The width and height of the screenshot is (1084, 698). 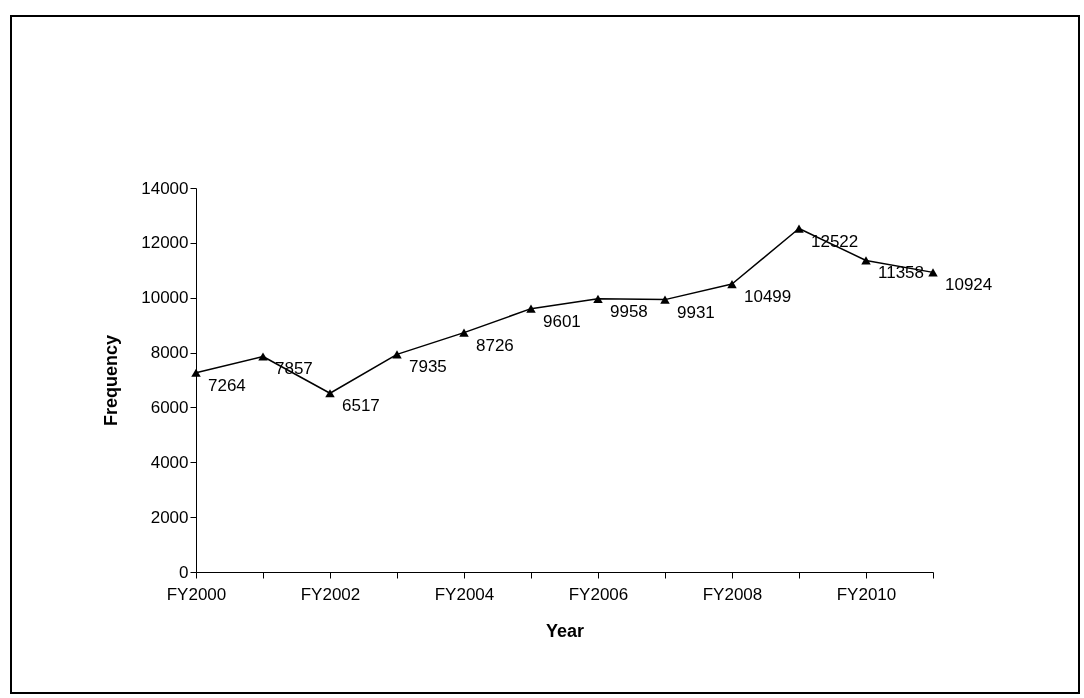 What do you see at coordinates (111, 380) in the screenshot?
I see `y-axis-title: Frequency` at bounding box center [111, 380].